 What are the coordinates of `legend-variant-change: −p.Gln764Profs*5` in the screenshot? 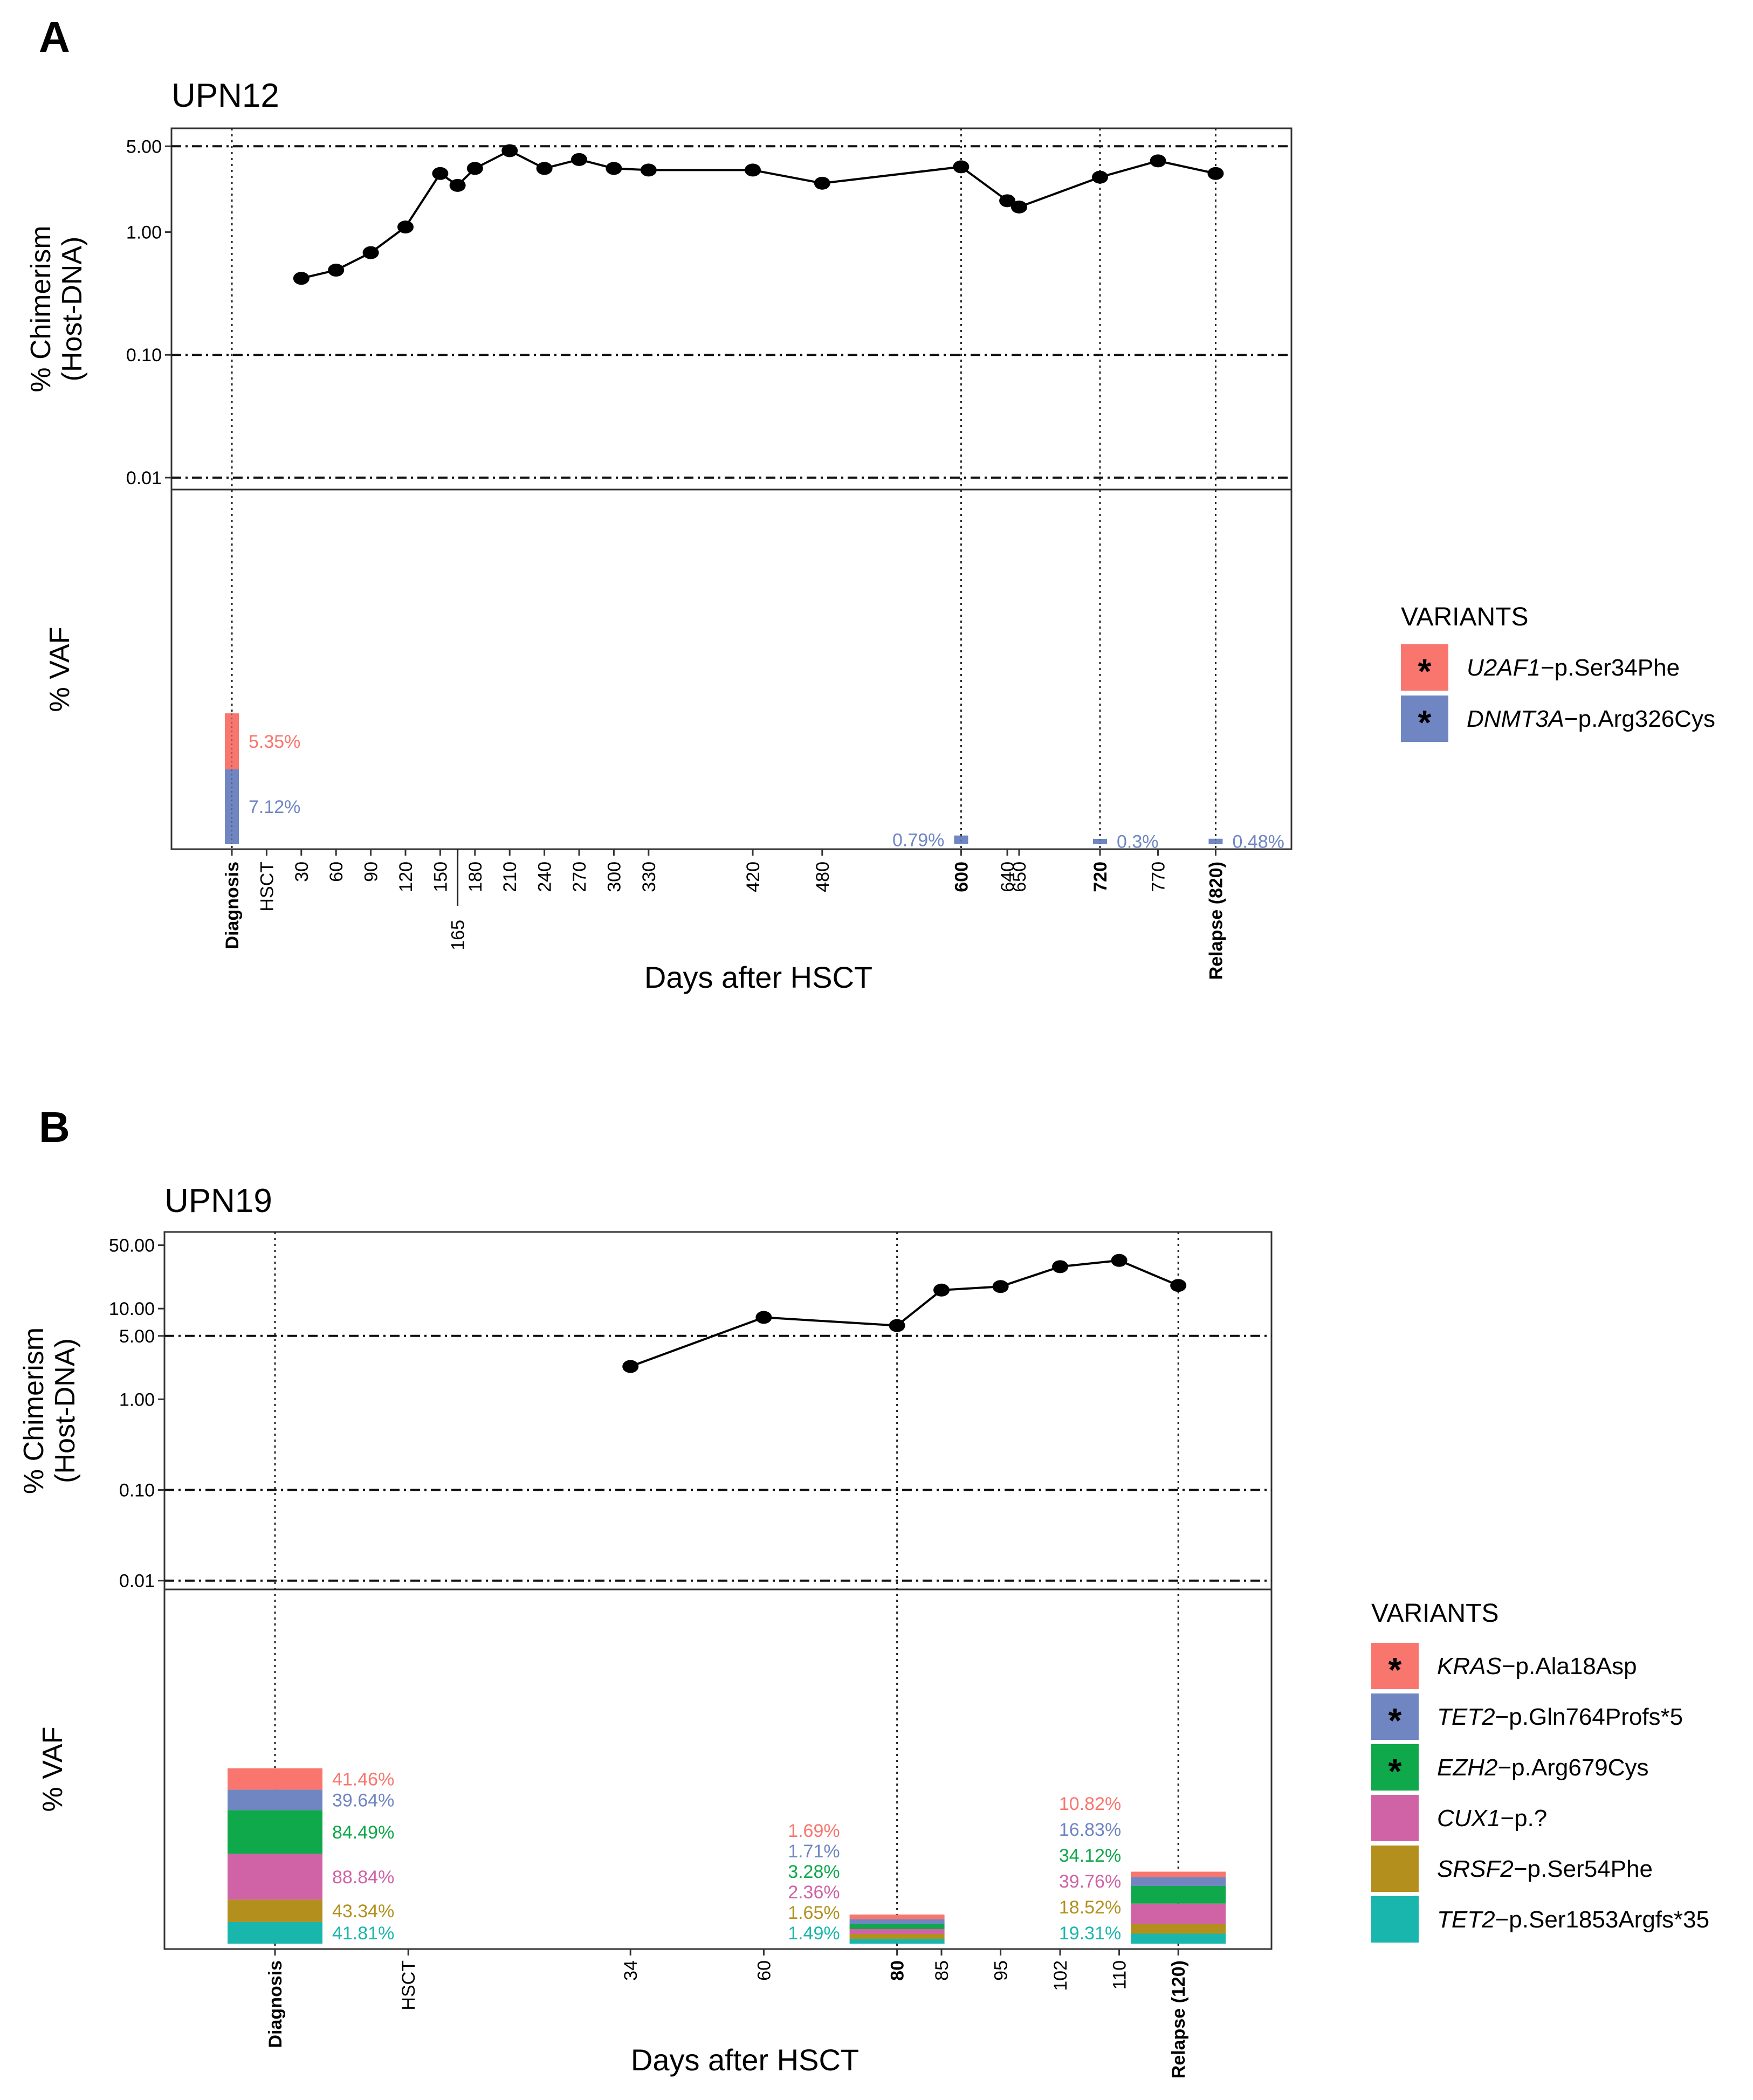 It's located at (1589, 1717).